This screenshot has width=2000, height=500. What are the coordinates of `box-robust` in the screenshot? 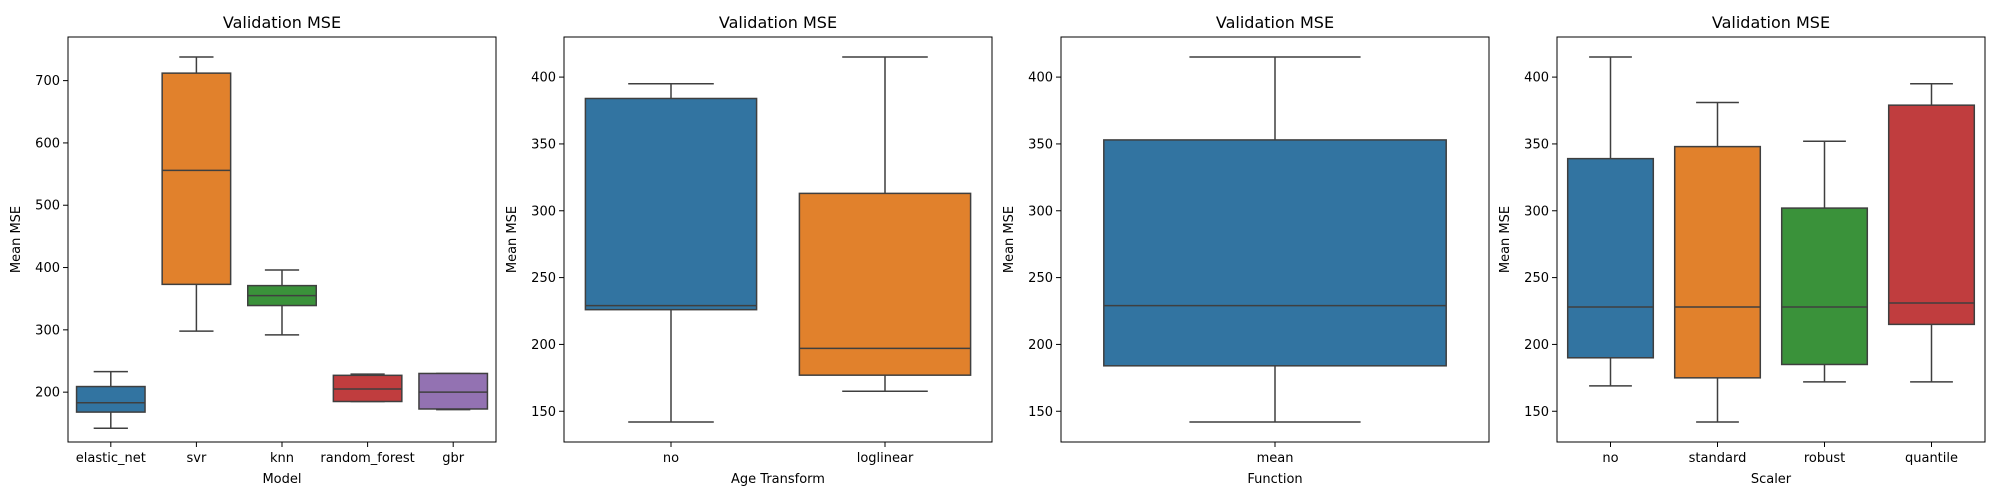 It's located at (1824, 261).